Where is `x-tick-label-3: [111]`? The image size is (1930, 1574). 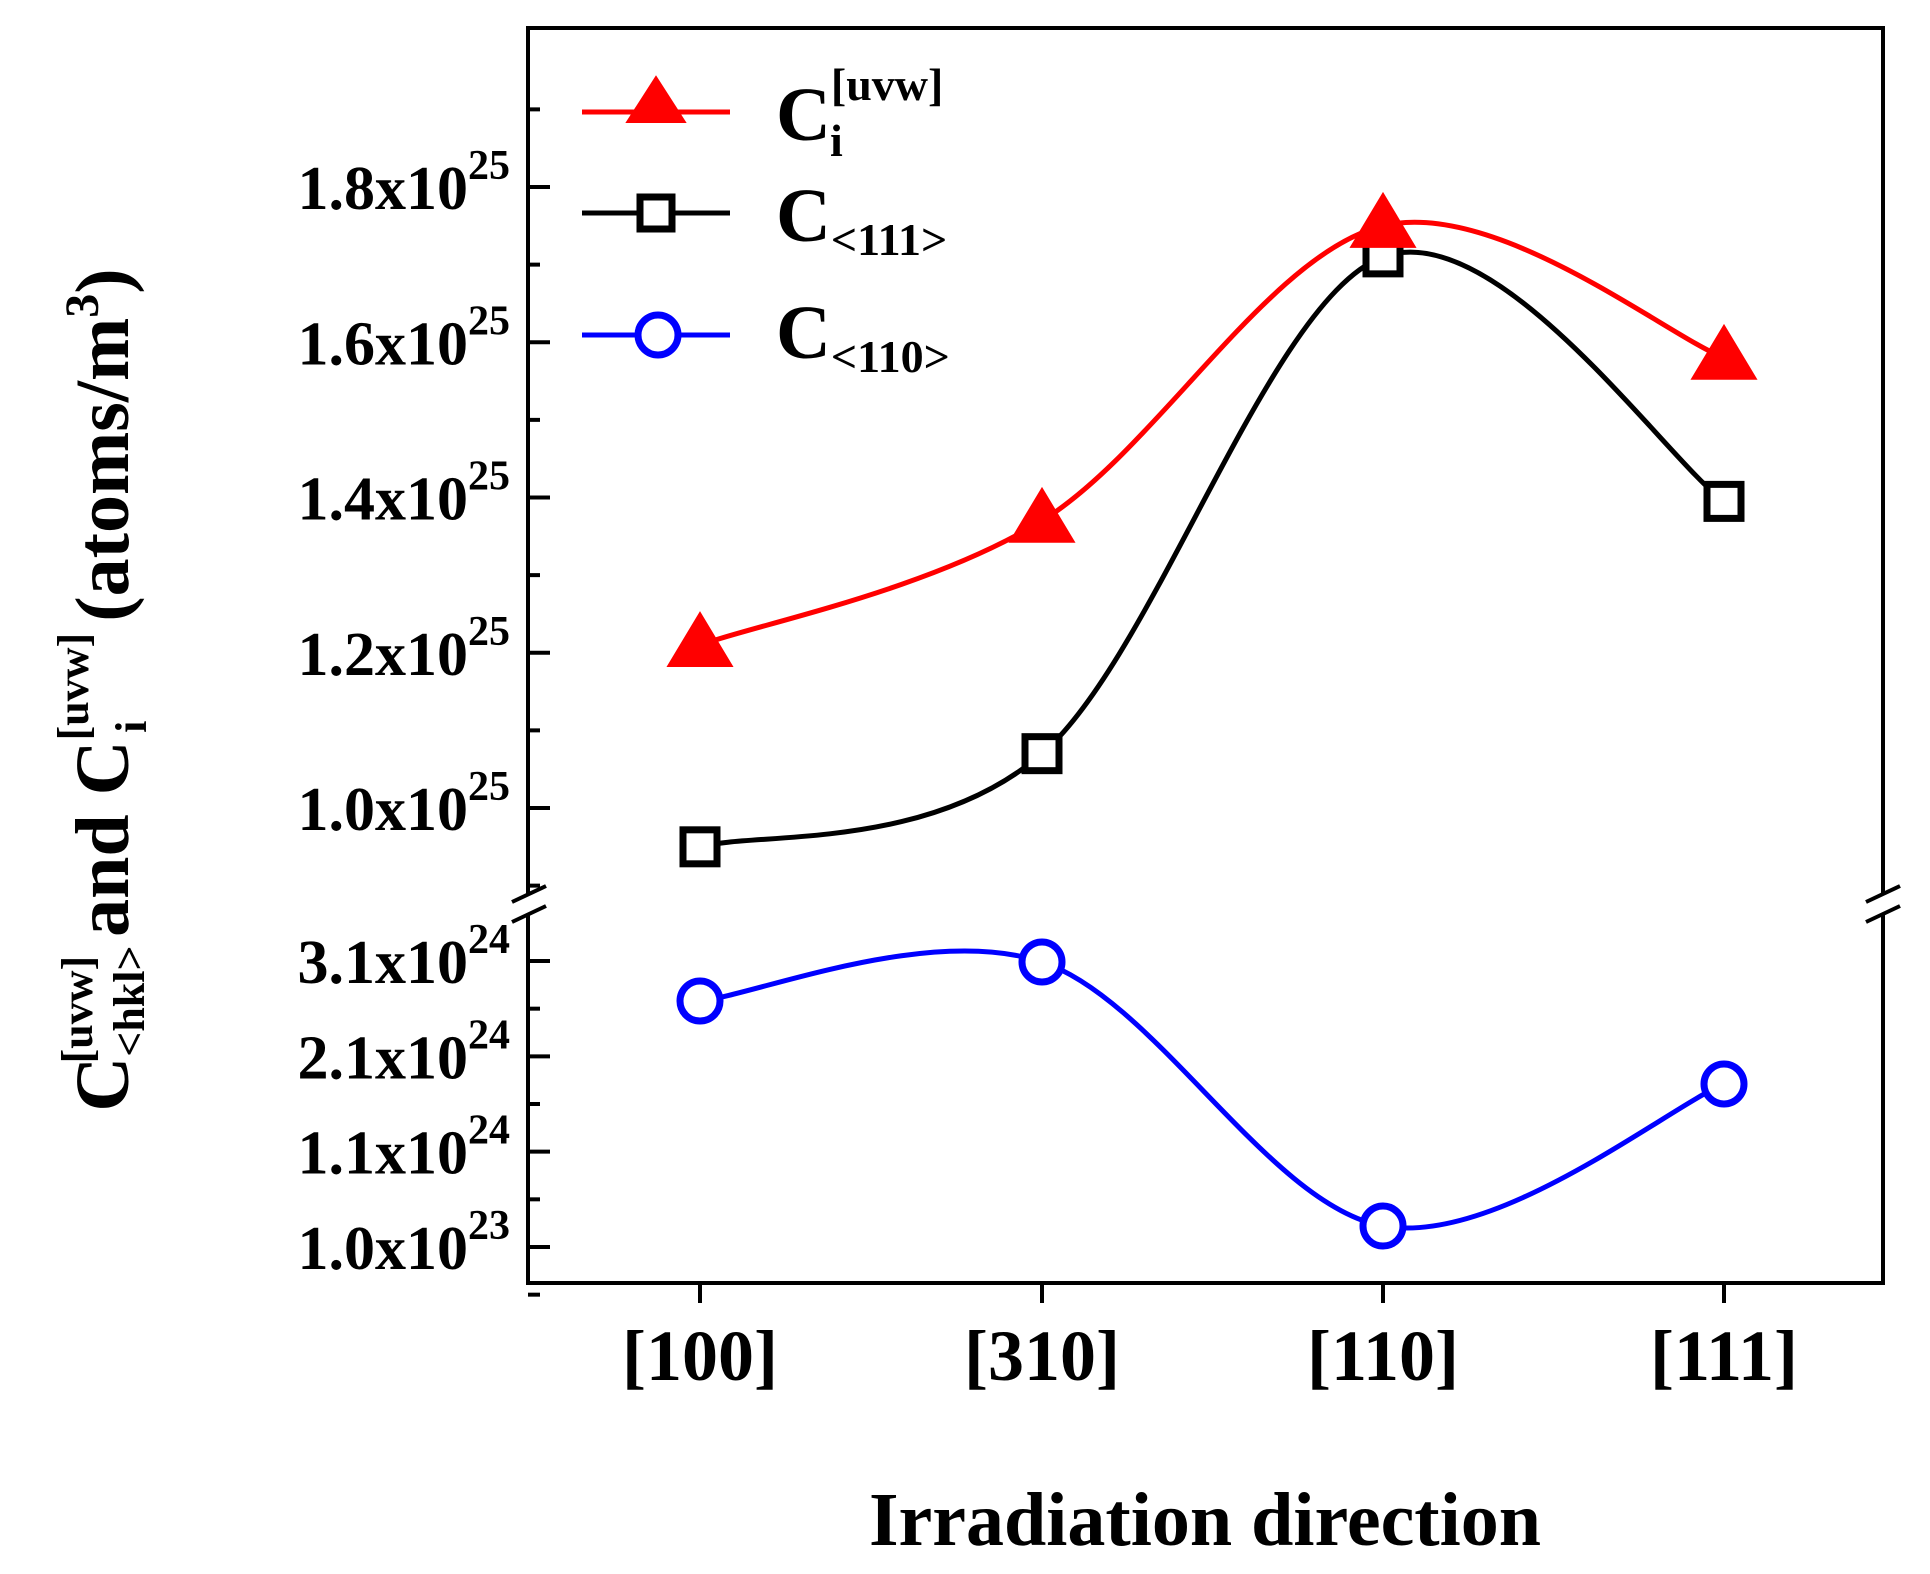
x-tick-label-3: [111] is located at coordinates (1724, 1356).